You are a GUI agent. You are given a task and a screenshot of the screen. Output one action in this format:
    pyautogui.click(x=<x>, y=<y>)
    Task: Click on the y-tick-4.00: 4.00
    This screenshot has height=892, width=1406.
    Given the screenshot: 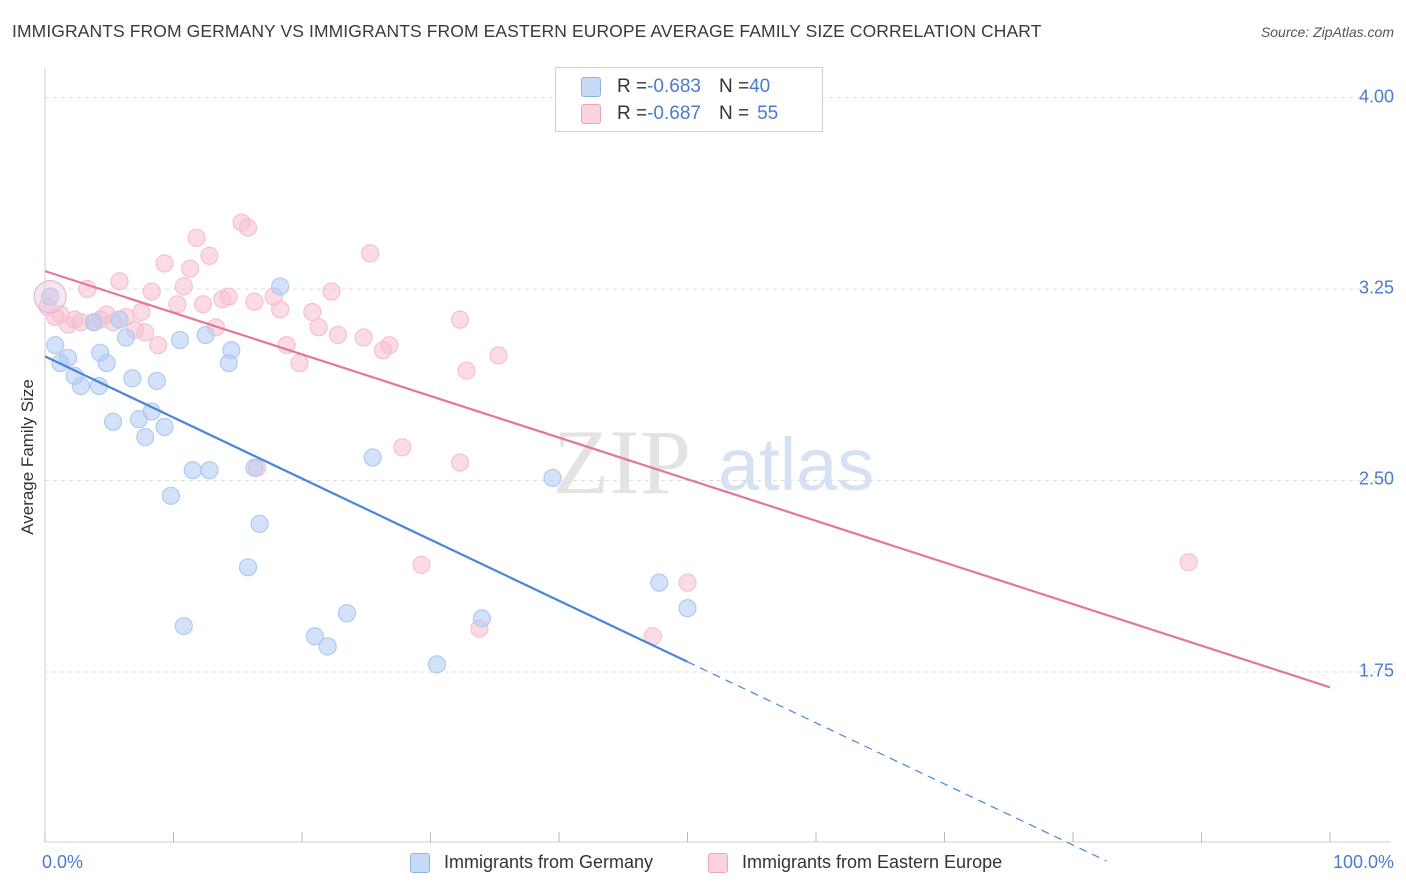 What is the action you would take?
    pyautogui.click(x=1376, y=96)
    